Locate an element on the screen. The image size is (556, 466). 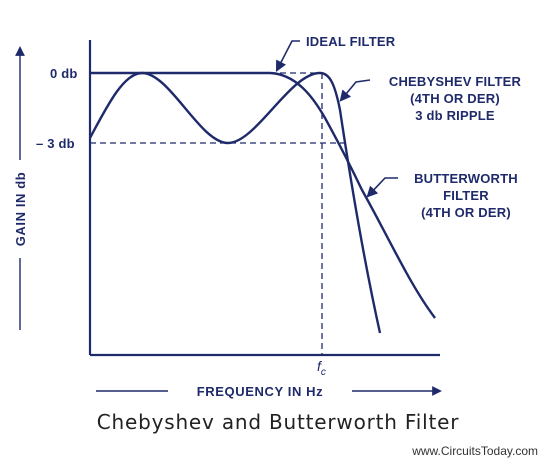
chebyshev-label-line1: CHEBYSHEV FILTER is located at coordinates (455, 81).